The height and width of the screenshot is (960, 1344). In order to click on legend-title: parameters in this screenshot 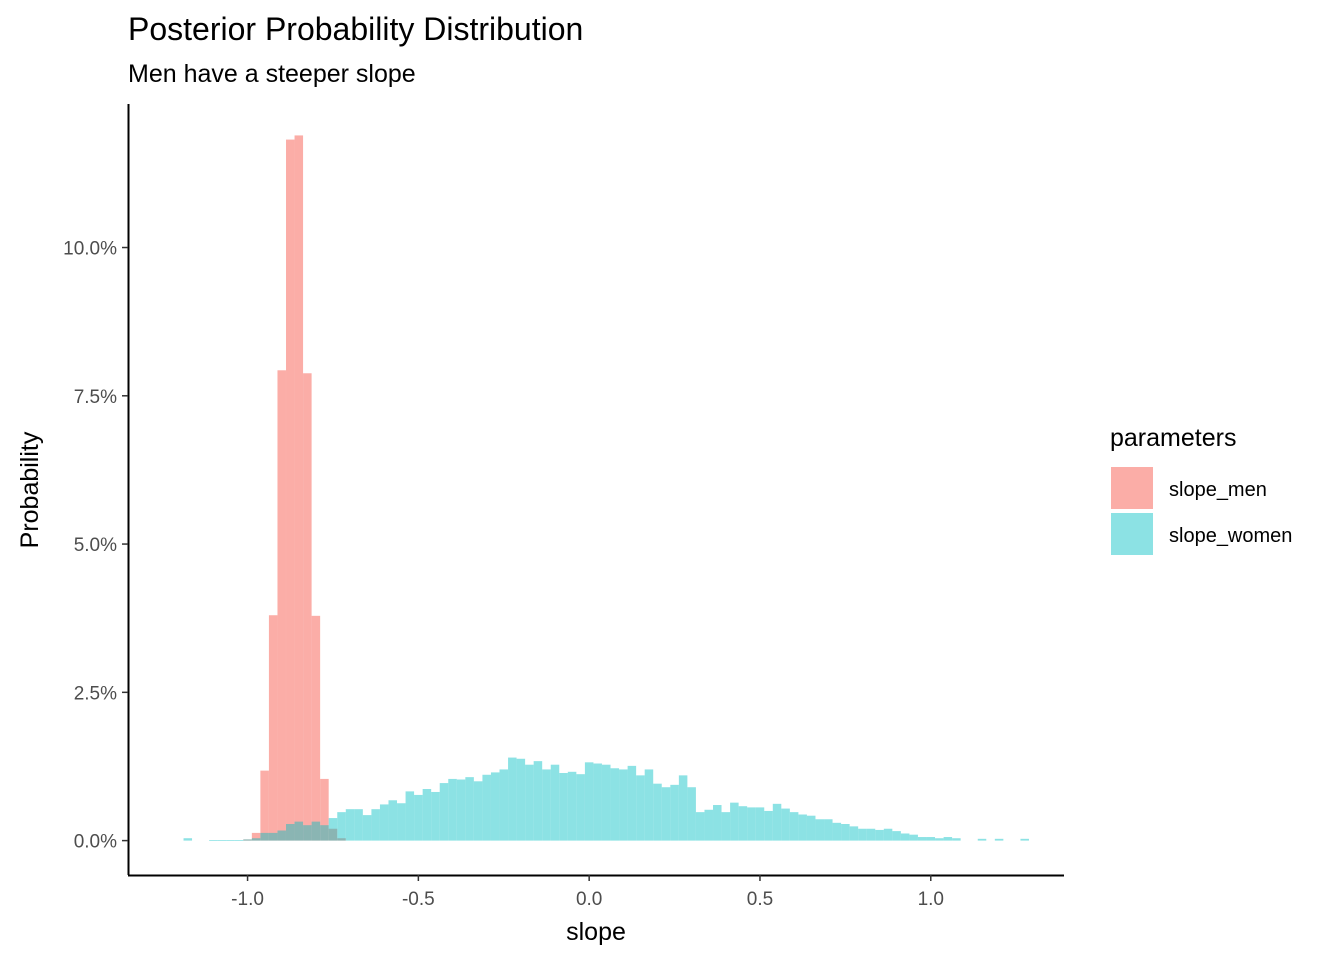, I will do `click(1173, 438)`.